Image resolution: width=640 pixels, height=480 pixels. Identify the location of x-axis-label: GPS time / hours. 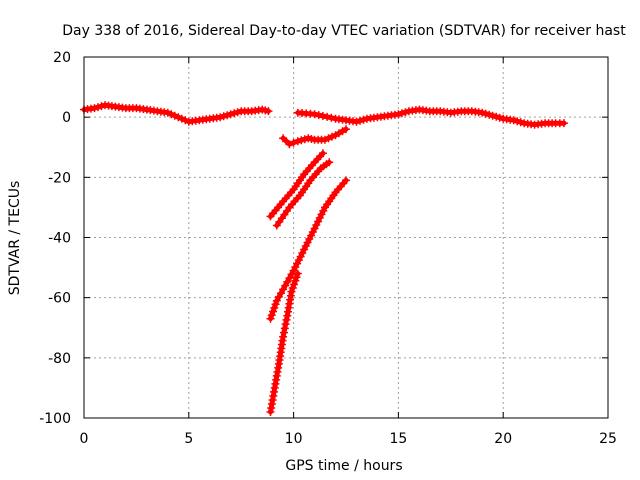
(343, 466).